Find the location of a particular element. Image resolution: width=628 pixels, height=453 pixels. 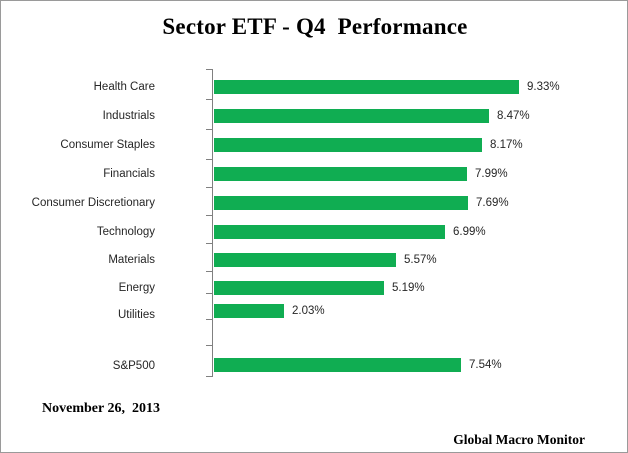

category-label: Industrials is located at coordinates (128, 116).